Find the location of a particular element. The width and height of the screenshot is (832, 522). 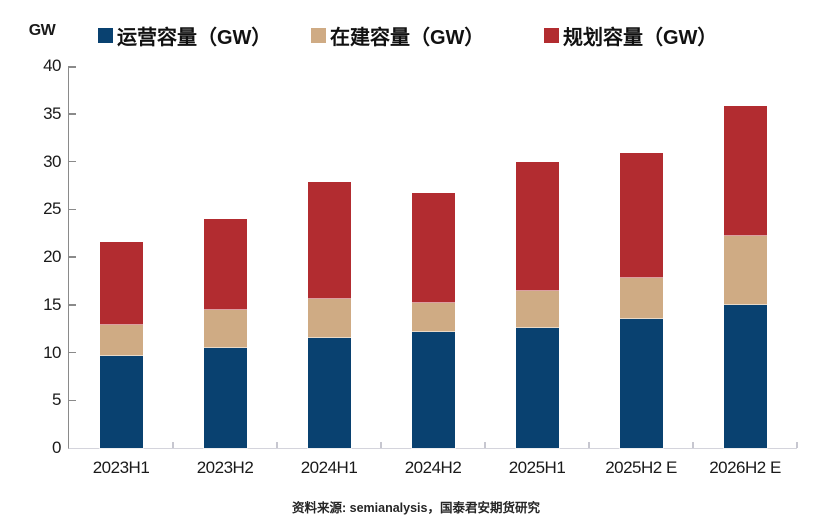

y-tick-label: 5 is located at coordinates (56, 400).